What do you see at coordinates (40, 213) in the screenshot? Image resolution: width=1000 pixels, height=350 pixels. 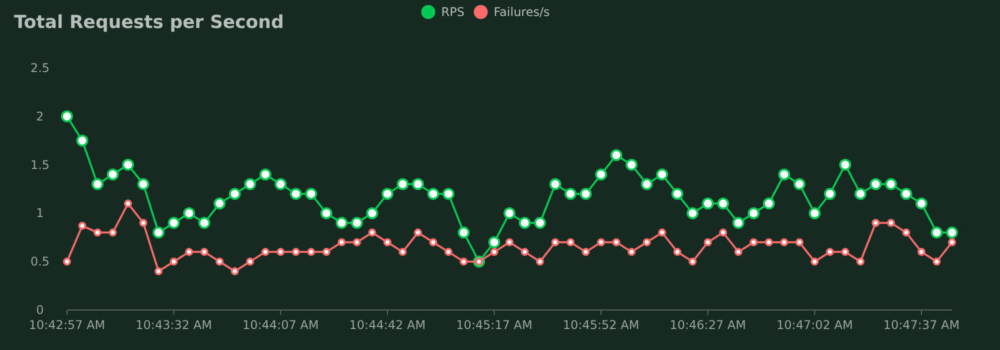 I see `y-tick-label: 1` at bounding box center [40, 213].